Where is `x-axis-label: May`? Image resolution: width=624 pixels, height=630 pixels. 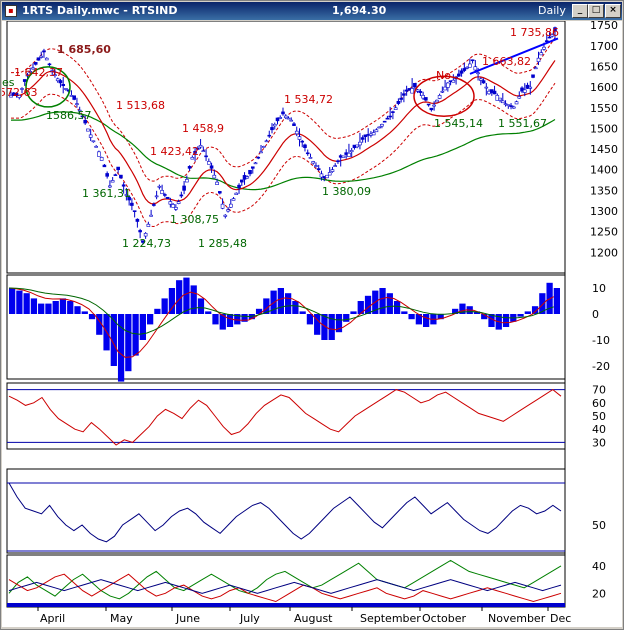
x-axis-label: May is located at coordinates (121, 618).